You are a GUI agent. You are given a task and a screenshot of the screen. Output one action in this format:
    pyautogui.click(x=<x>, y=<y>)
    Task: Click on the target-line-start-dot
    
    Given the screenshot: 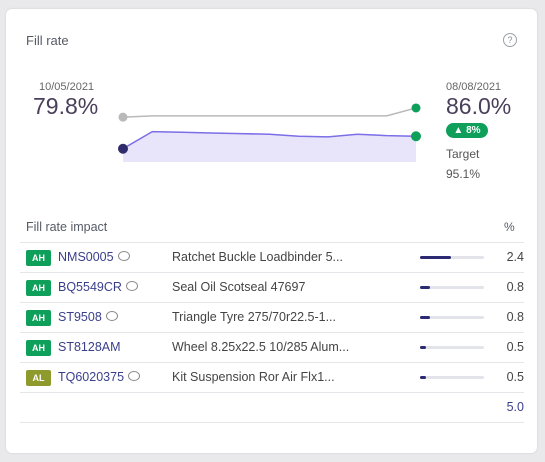 What is the action you would take?
    pyautogui.click(x=123, y=117)
    